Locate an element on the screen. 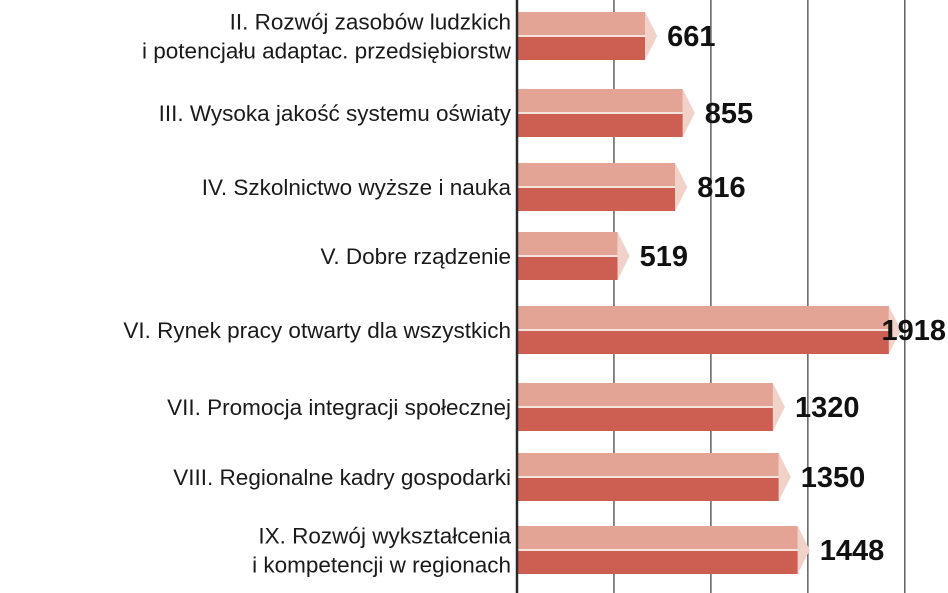  category-label-6: VII. Promocja integracji społecznej is located at coordinates (339, 407).